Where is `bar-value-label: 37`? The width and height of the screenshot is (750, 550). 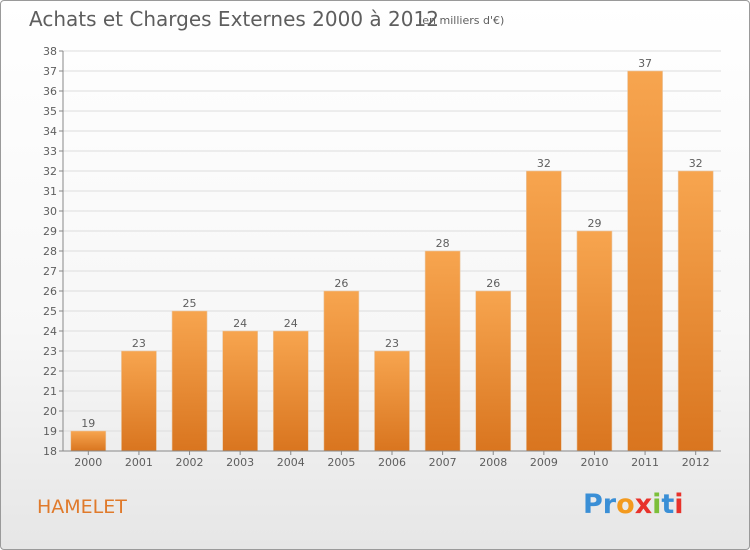 bar-value-label: 37 is located at coordinates (645, 63).